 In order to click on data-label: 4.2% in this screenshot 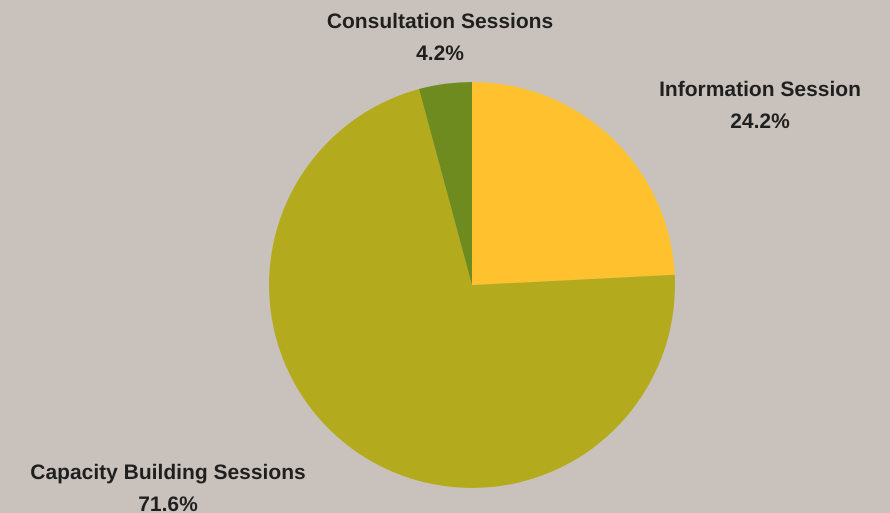, I will do `click(440, 53)`.